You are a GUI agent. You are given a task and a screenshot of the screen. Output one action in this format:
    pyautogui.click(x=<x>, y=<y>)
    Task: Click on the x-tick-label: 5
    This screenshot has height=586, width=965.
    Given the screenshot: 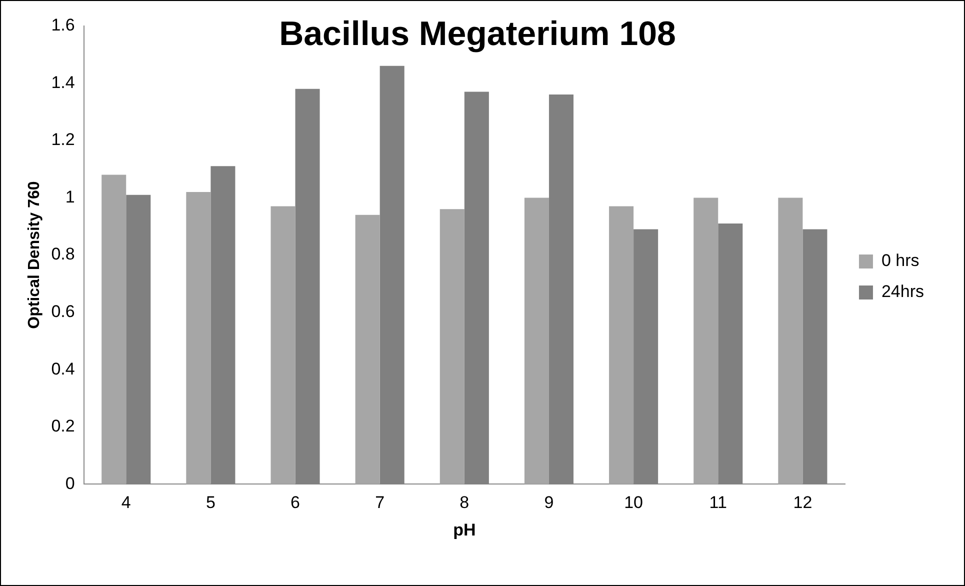 What is the action you would take?
    pyautogui.click(x=211, y=502)
    